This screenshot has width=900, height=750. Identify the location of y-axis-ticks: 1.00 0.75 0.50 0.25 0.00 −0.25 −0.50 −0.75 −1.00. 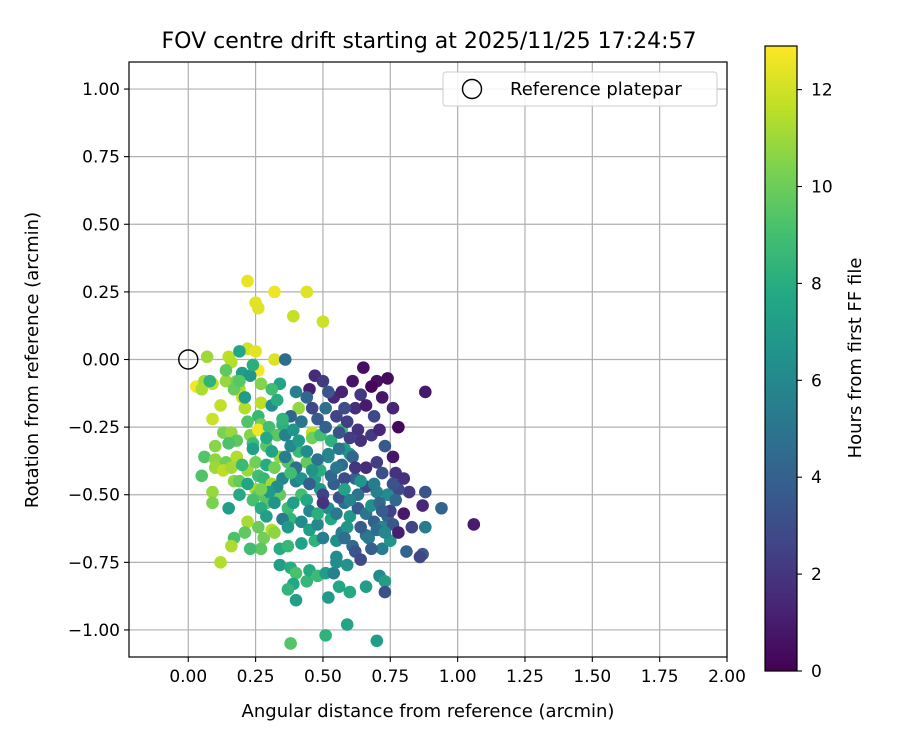
(98, 360).